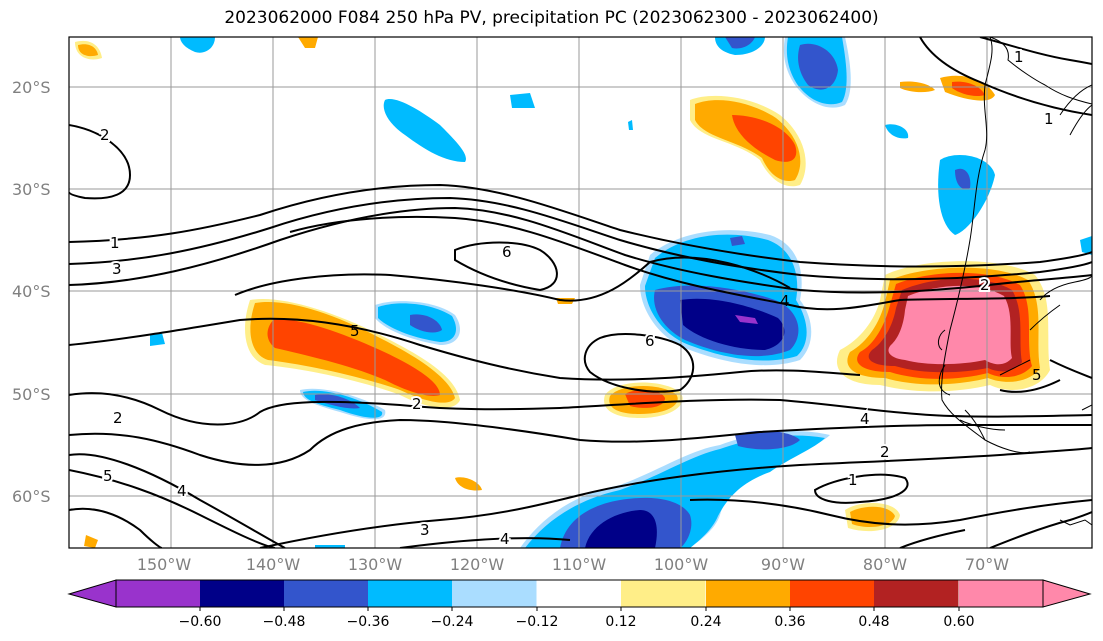 This screenshot has width=1103, height=641. Describe the element at coordinates (705, 622) in the screenshot. I see `colorbar-tick-label: 0.24` at that location.